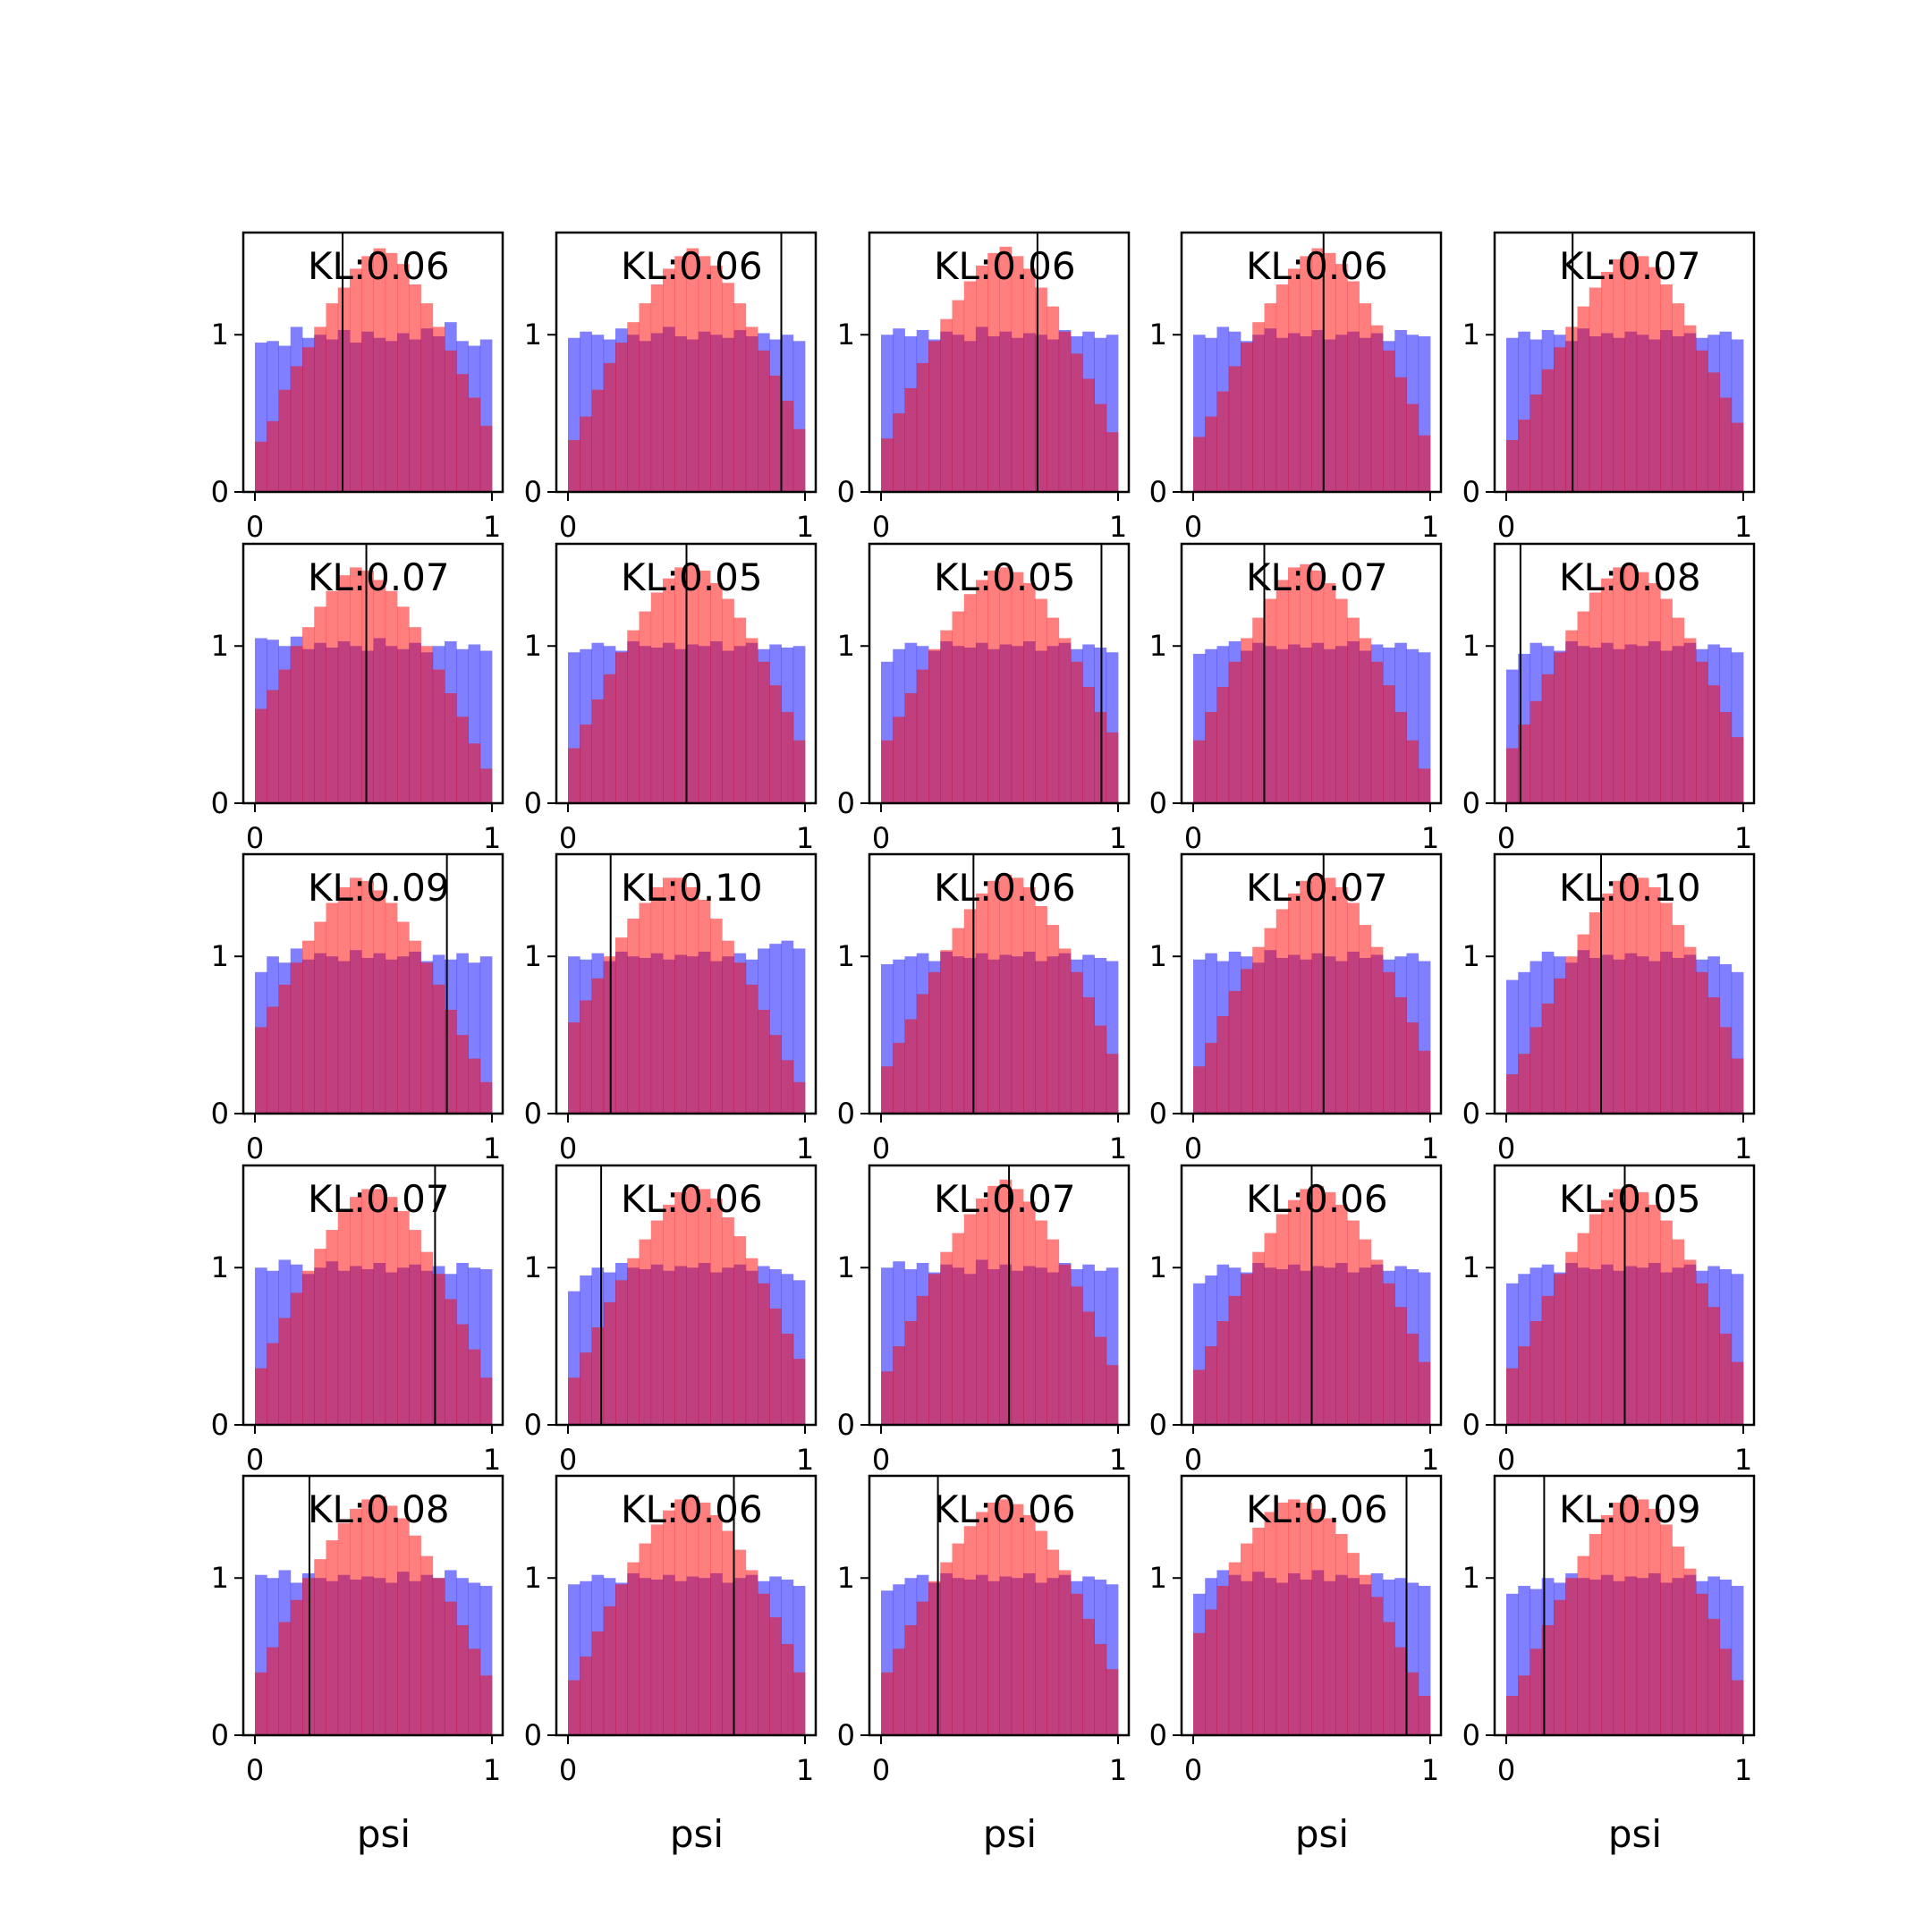  What do you see at coordinates (1005, 1199) in the screenshot?
I see `kl-annotation: KL:0.07` at bounding box center [1005, 1199].